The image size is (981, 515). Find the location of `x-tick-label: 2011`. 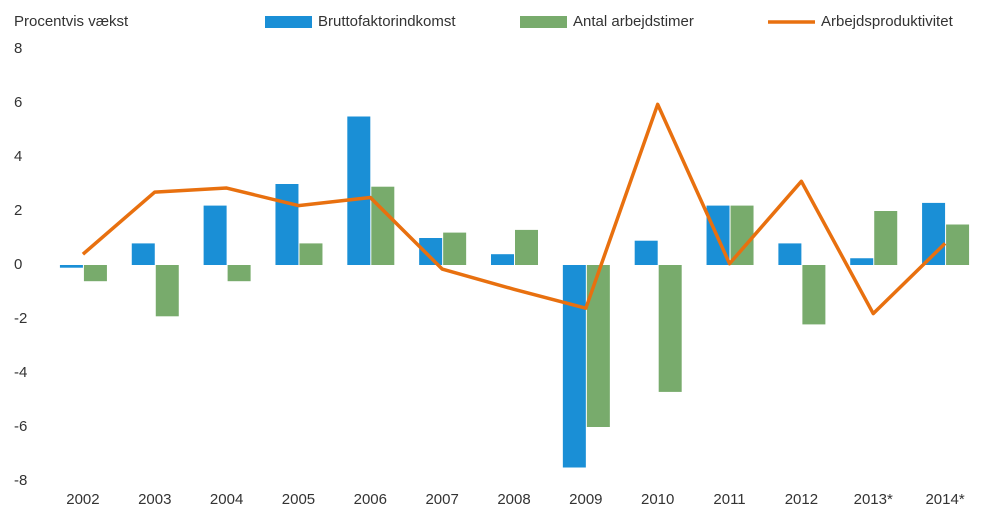

x-tick-label: 2011 is located at coordinates (729, 499).